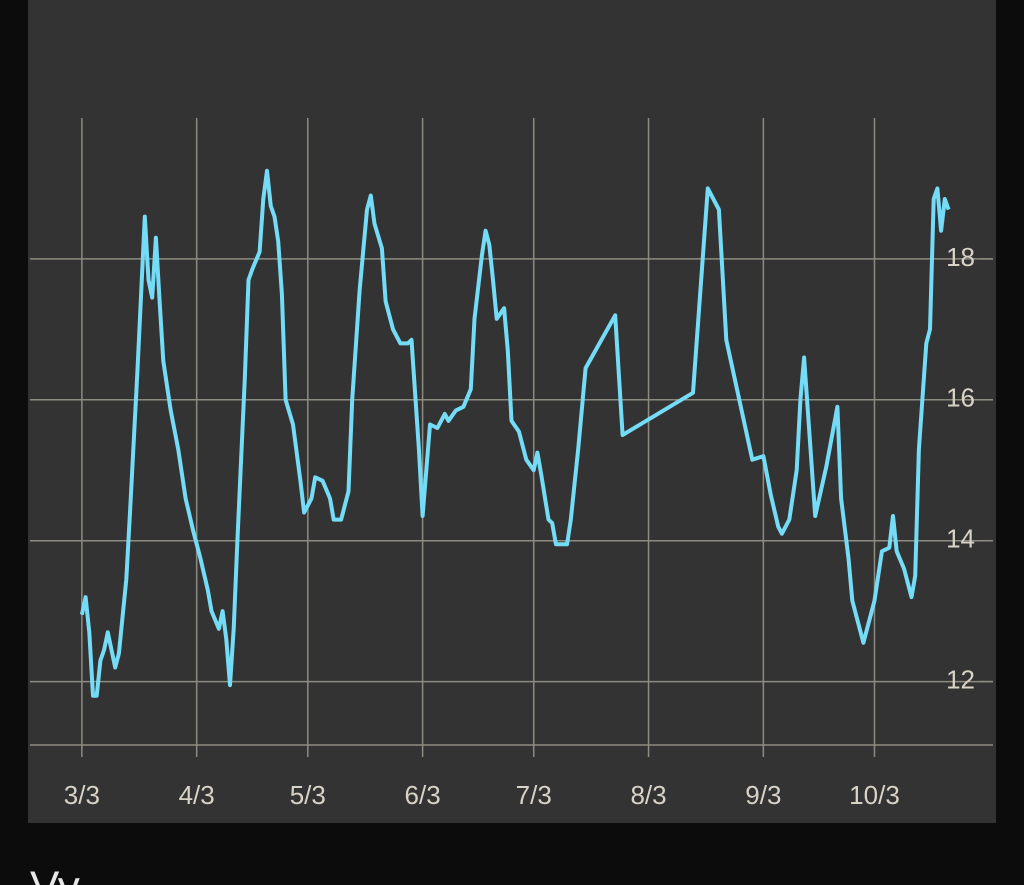  Describe the element at coordinates (55, 874) in the screenshot. I see `section-label: Vy` at that location.